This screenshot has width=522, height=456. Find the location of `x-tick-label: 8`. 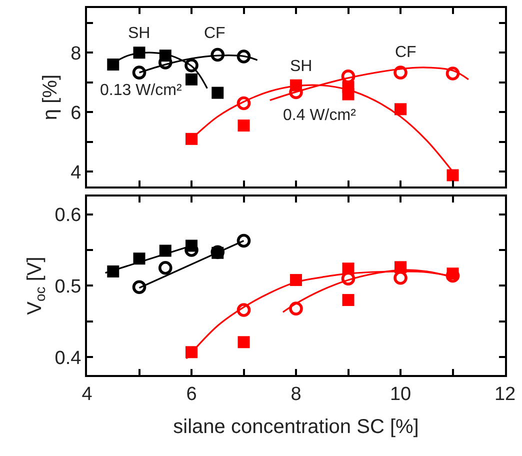

x-tick-label: 8 is located at coordinates (296, 394).